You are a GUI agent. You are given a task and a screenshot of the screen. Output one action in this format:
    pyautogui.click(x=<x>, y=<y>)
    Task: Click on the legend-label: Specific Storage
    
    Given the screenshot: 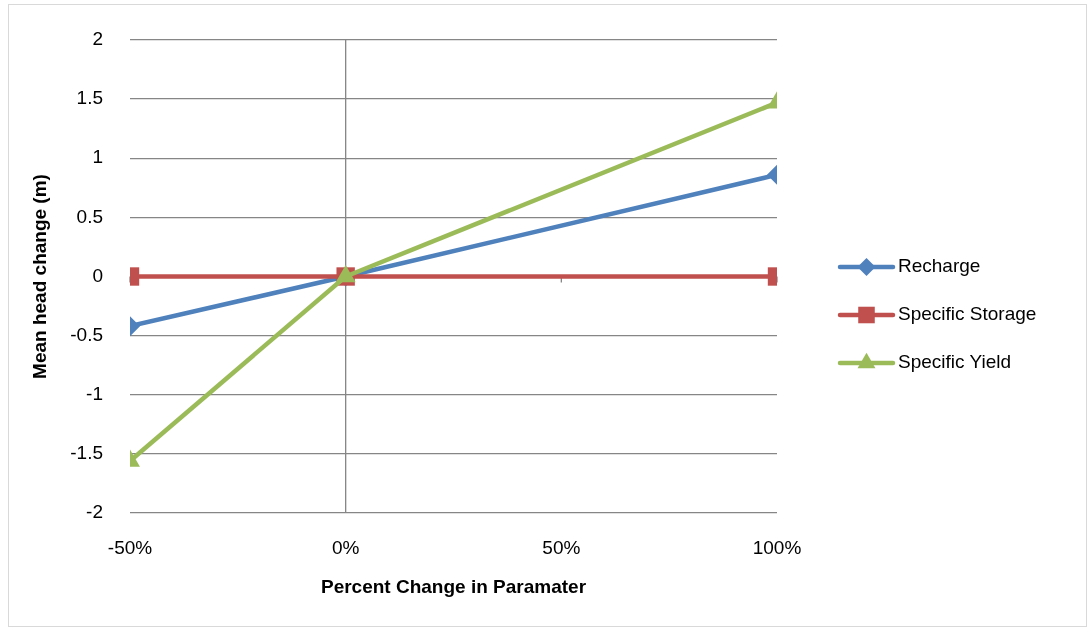 What is the action you would take?
    pyautogui.click(x=967, y=314)
    